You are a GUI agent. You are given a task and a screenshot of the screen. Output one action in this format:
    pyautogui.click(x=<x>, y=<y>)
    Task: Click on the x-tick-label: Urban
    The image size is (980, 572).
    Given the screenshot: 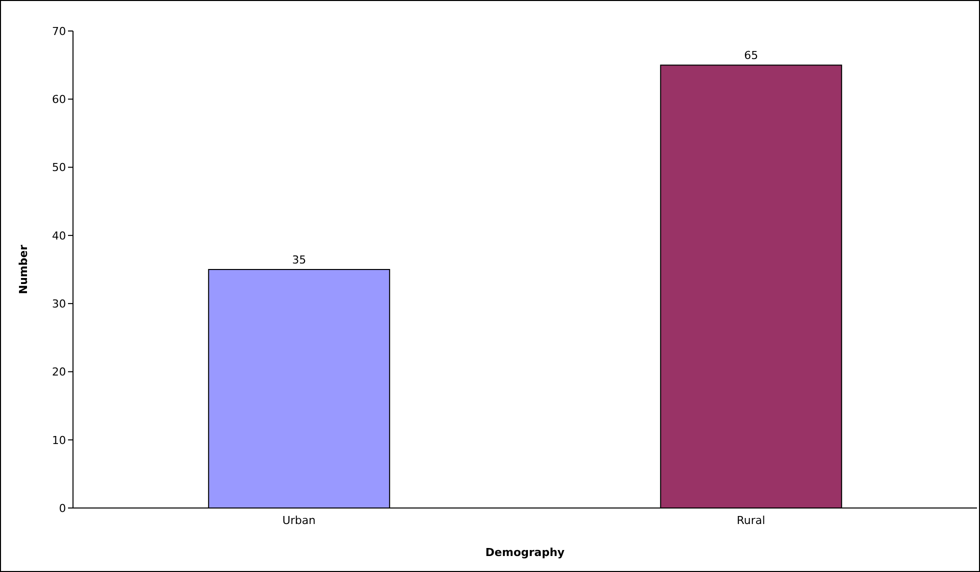 What is the action you would take?
    pyautogui.click(x=299, y=520)
    